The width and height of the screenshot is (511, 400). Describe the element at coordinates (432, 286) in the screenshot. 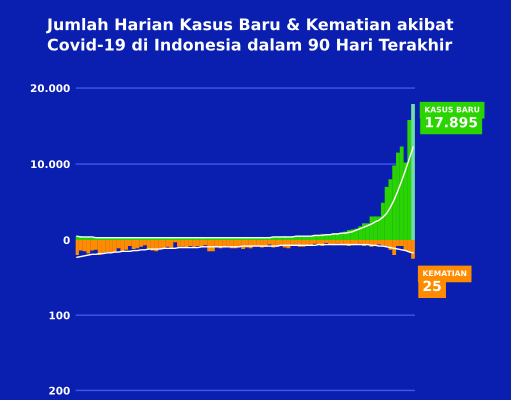

I see `text: 25` at that location.